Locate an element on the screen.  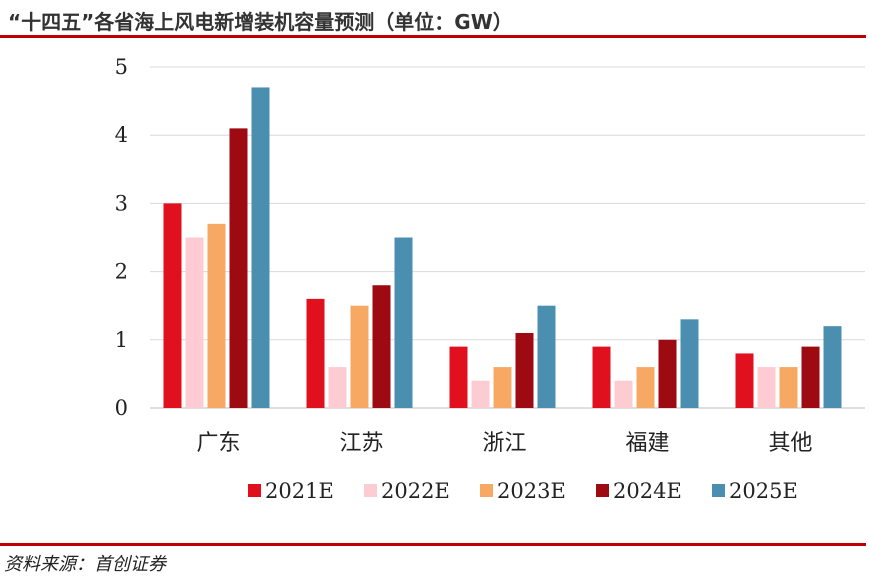
legend-label: 2024E is located at coordinates (647, 491).